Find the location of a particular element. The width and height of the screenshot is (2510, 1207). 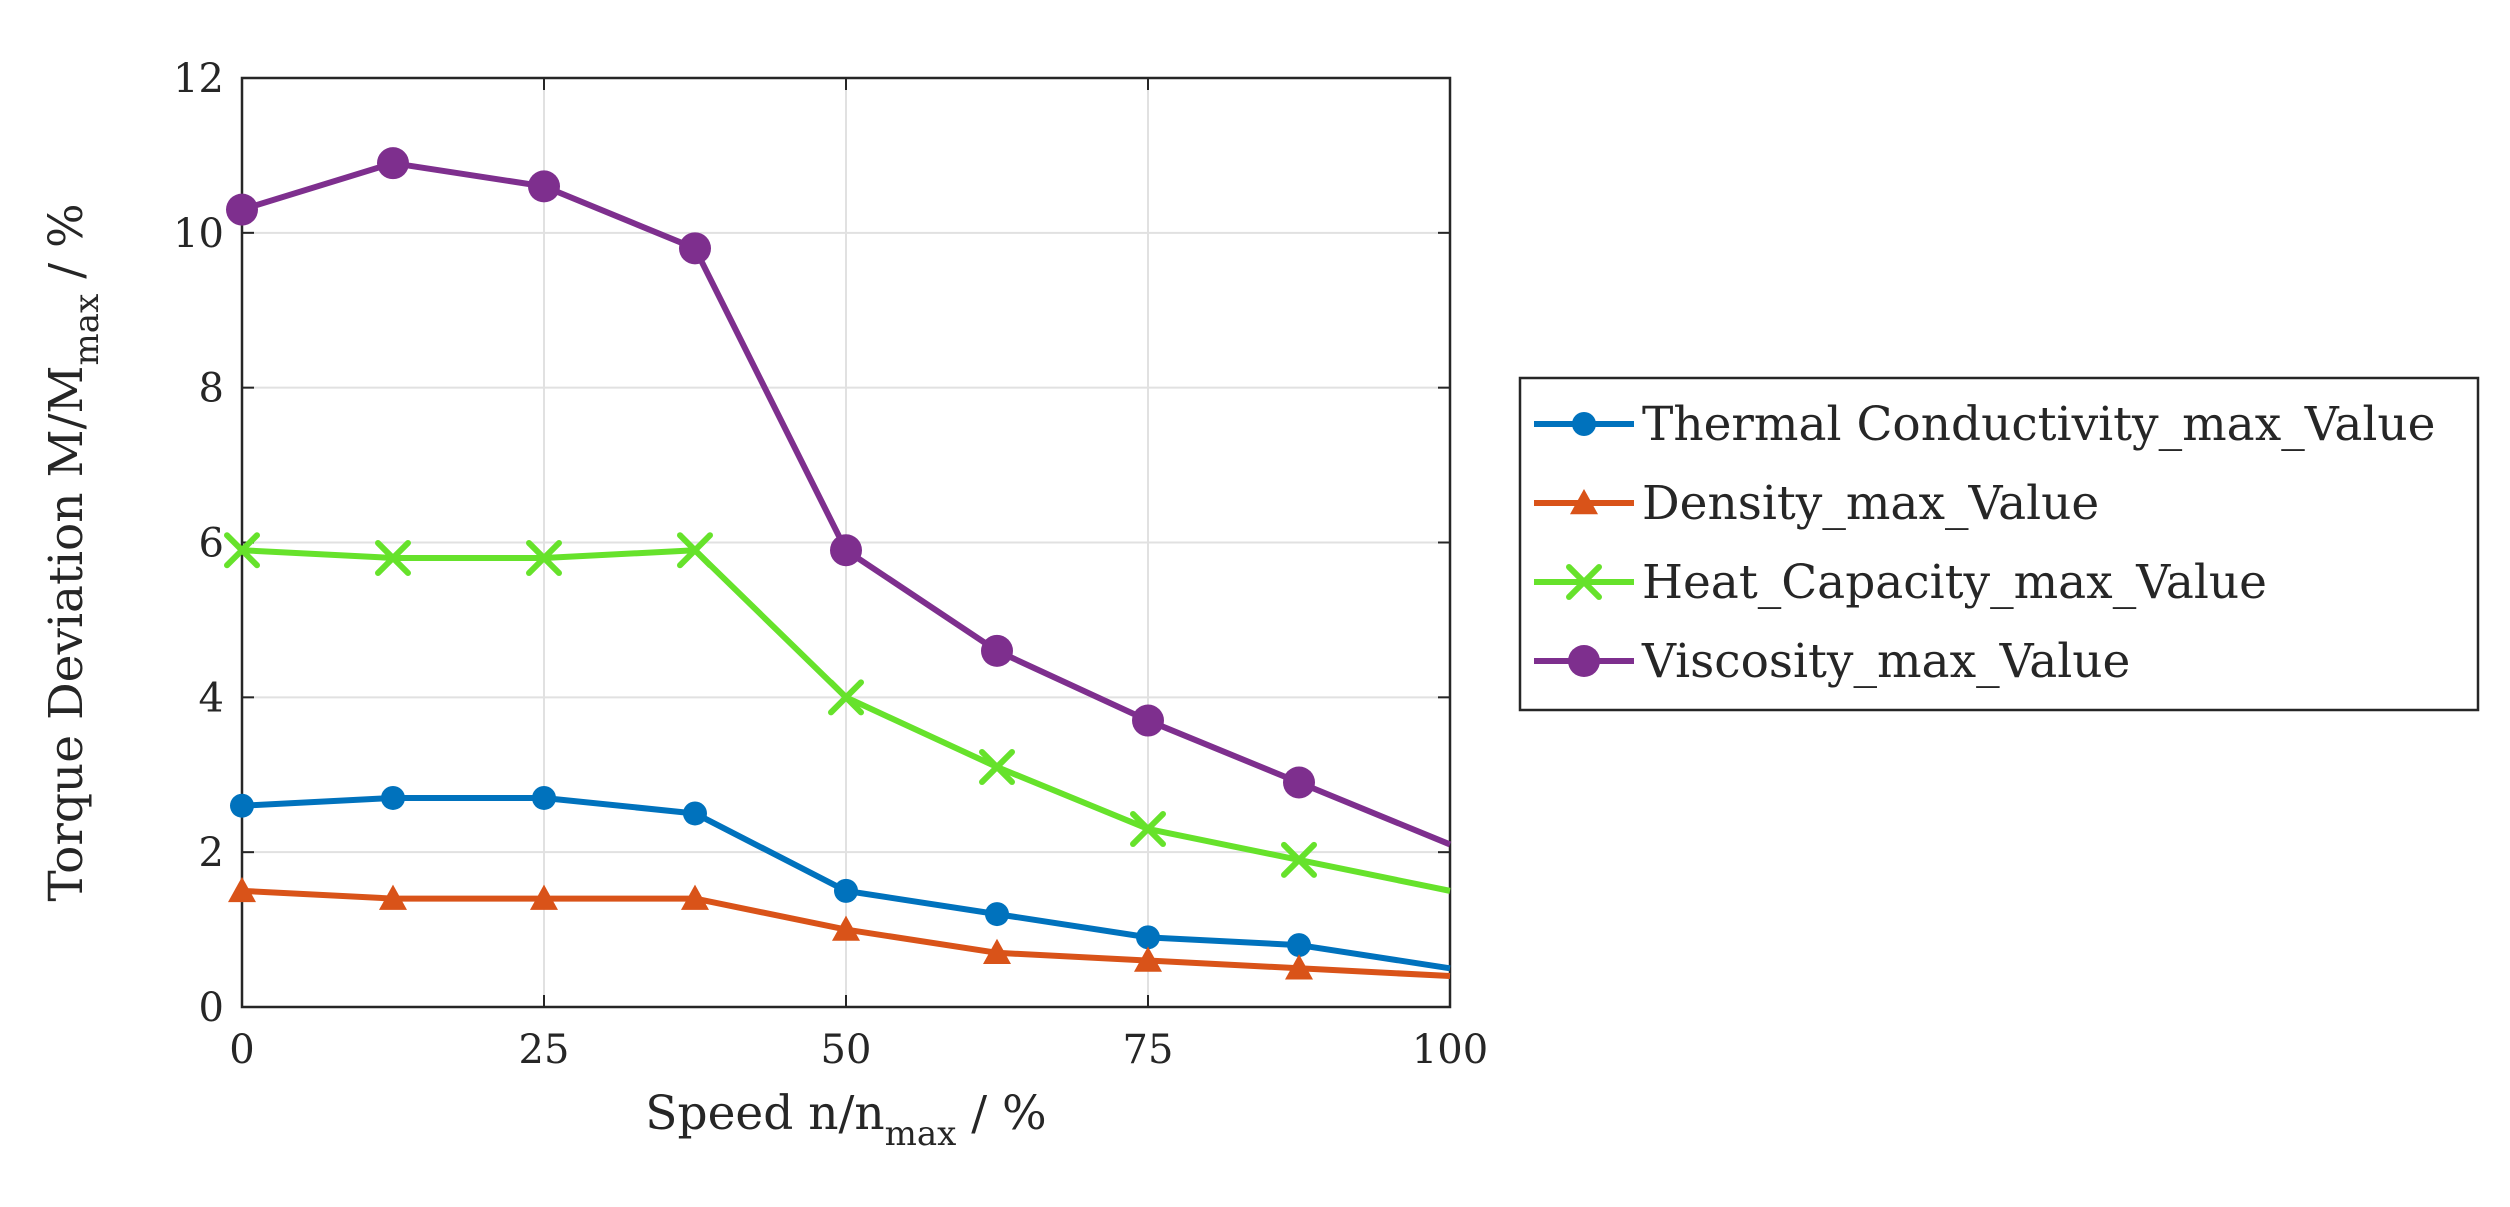

legend-label: Thermal Conductivity_max_Value is located at coordinates (2038, 424).